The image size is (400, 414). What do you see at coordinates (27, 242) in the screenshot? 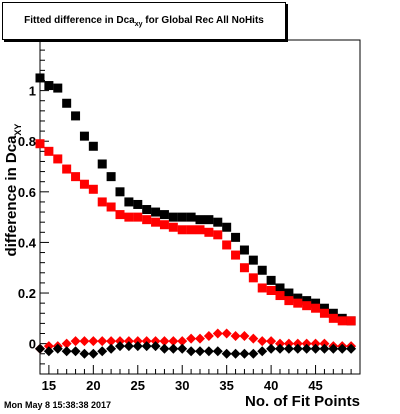
I see `y-tick-label: 0.4` at bounding box center [27, 242].